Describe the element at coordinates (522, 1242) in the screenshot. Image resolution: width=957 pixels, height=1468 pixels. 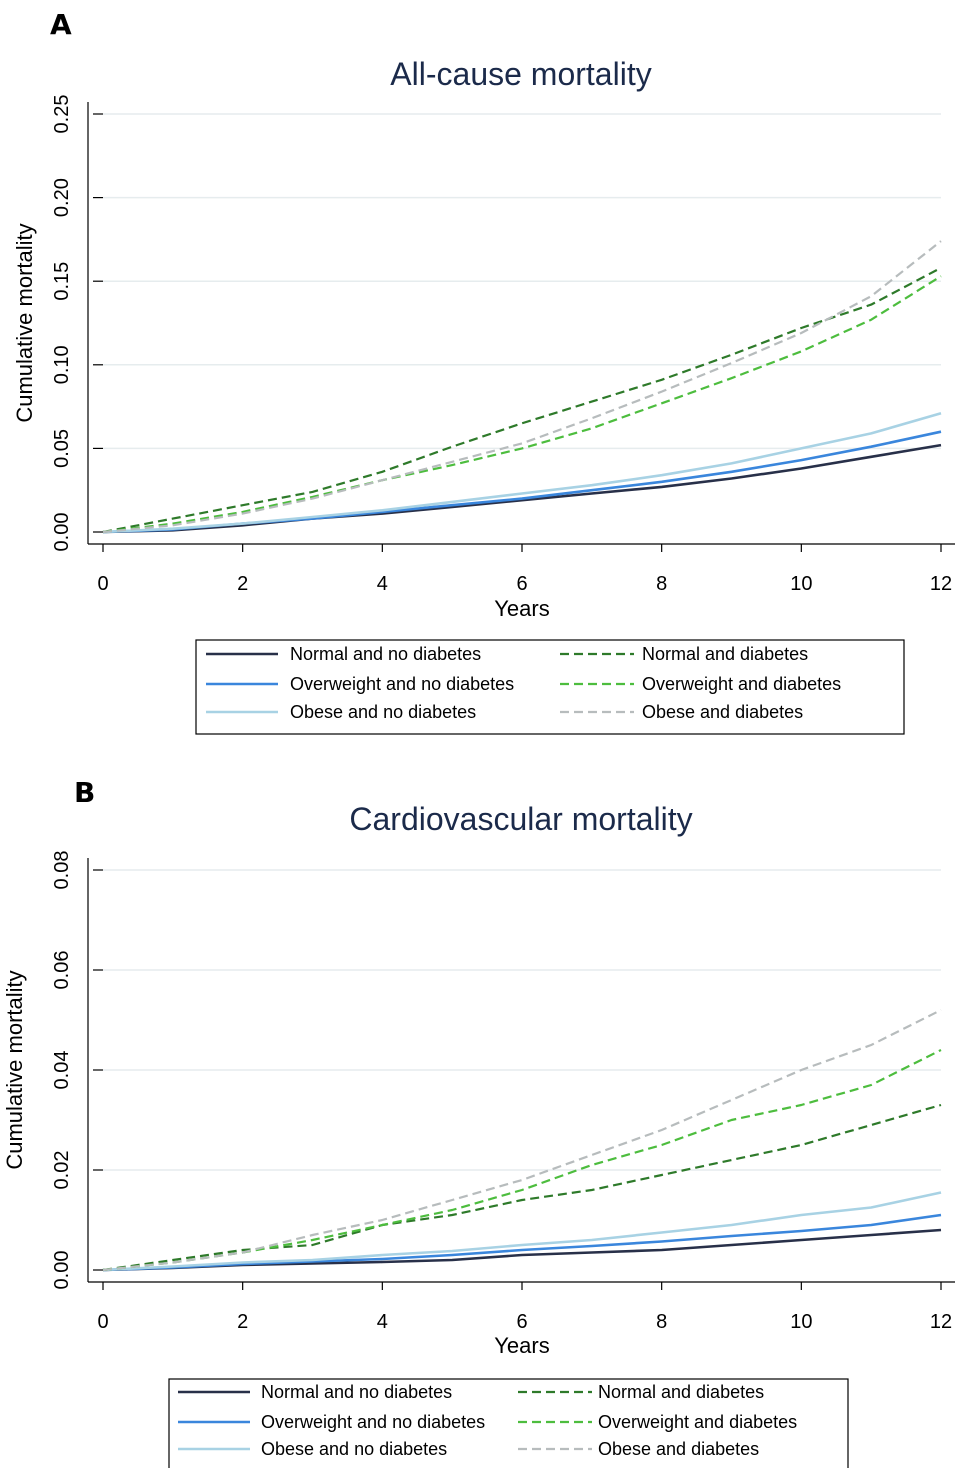
I see `series-line-overweight-and-no-diabetes` at that location.